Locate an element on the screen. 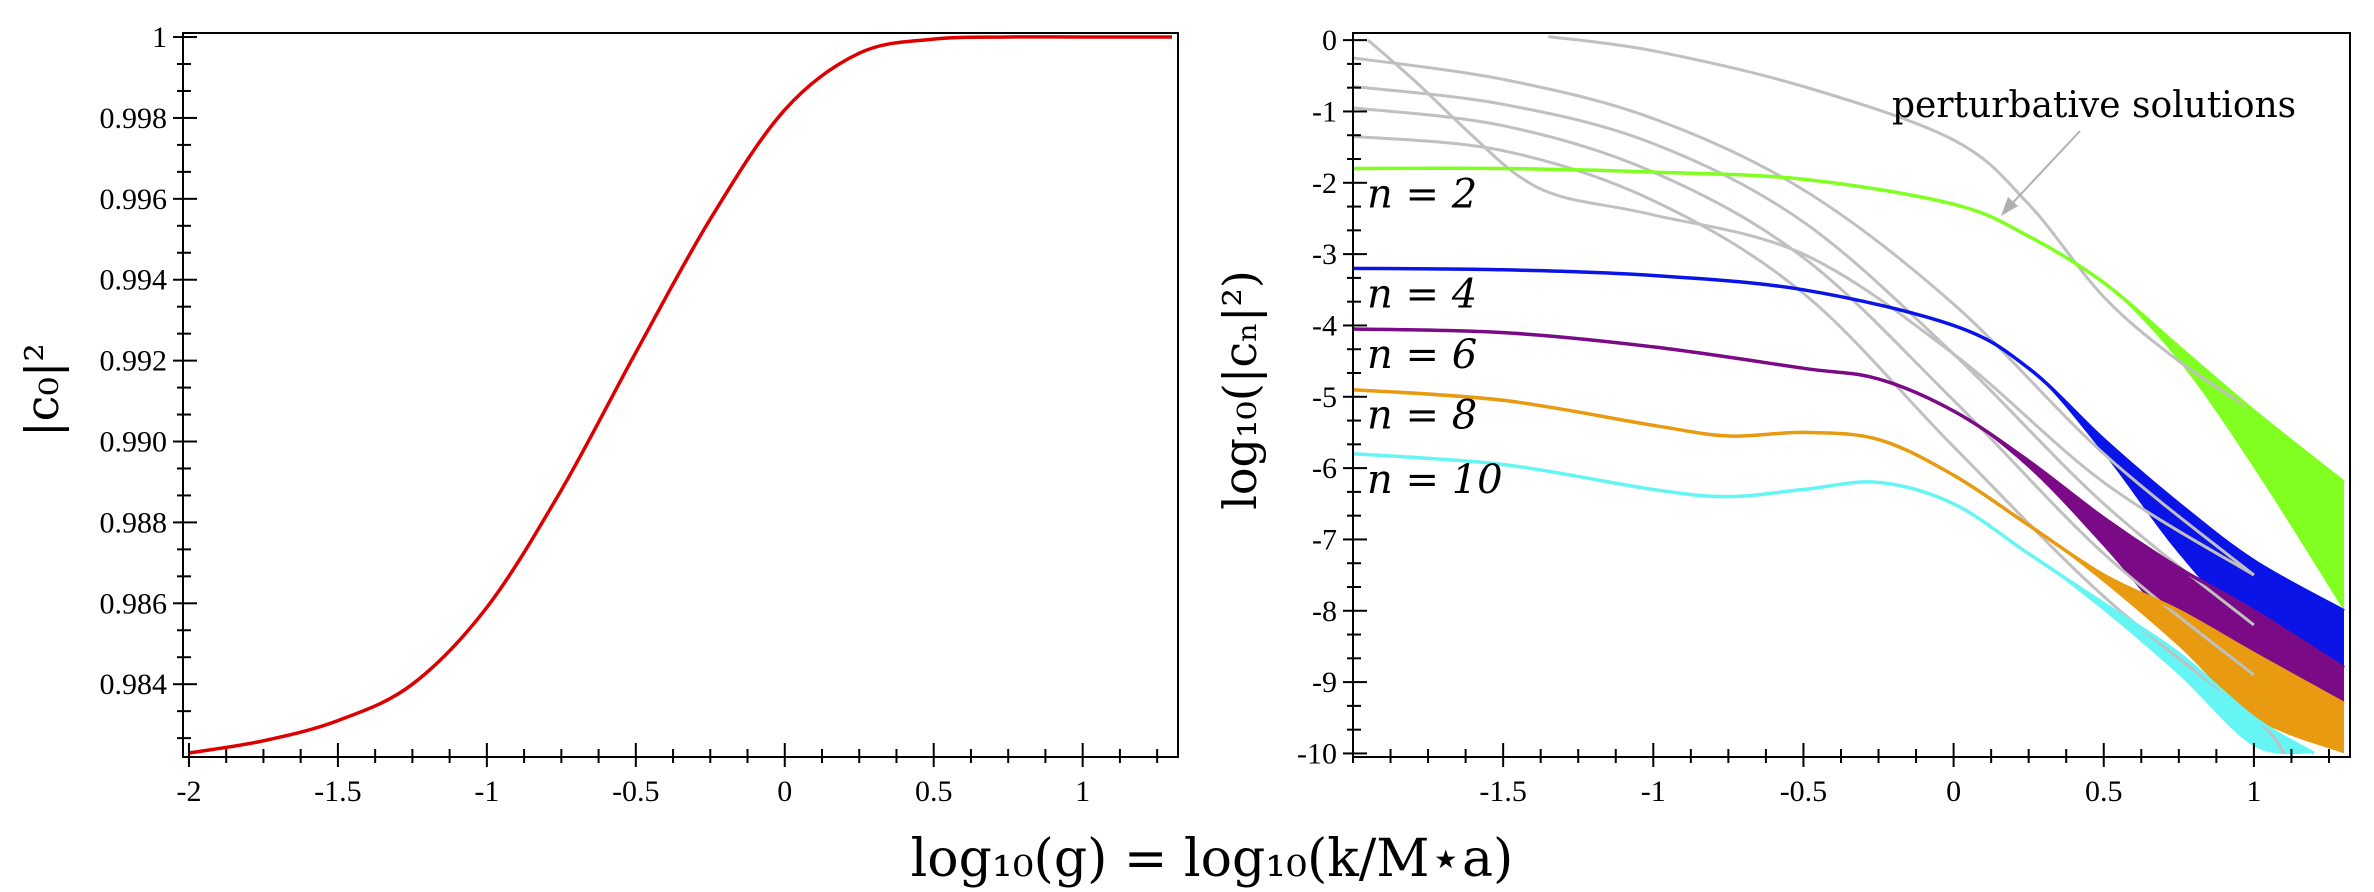 The height and width of the screenshot is (892, 2374). y-tick-label: 0.992 is located at coordinates (134, 361).